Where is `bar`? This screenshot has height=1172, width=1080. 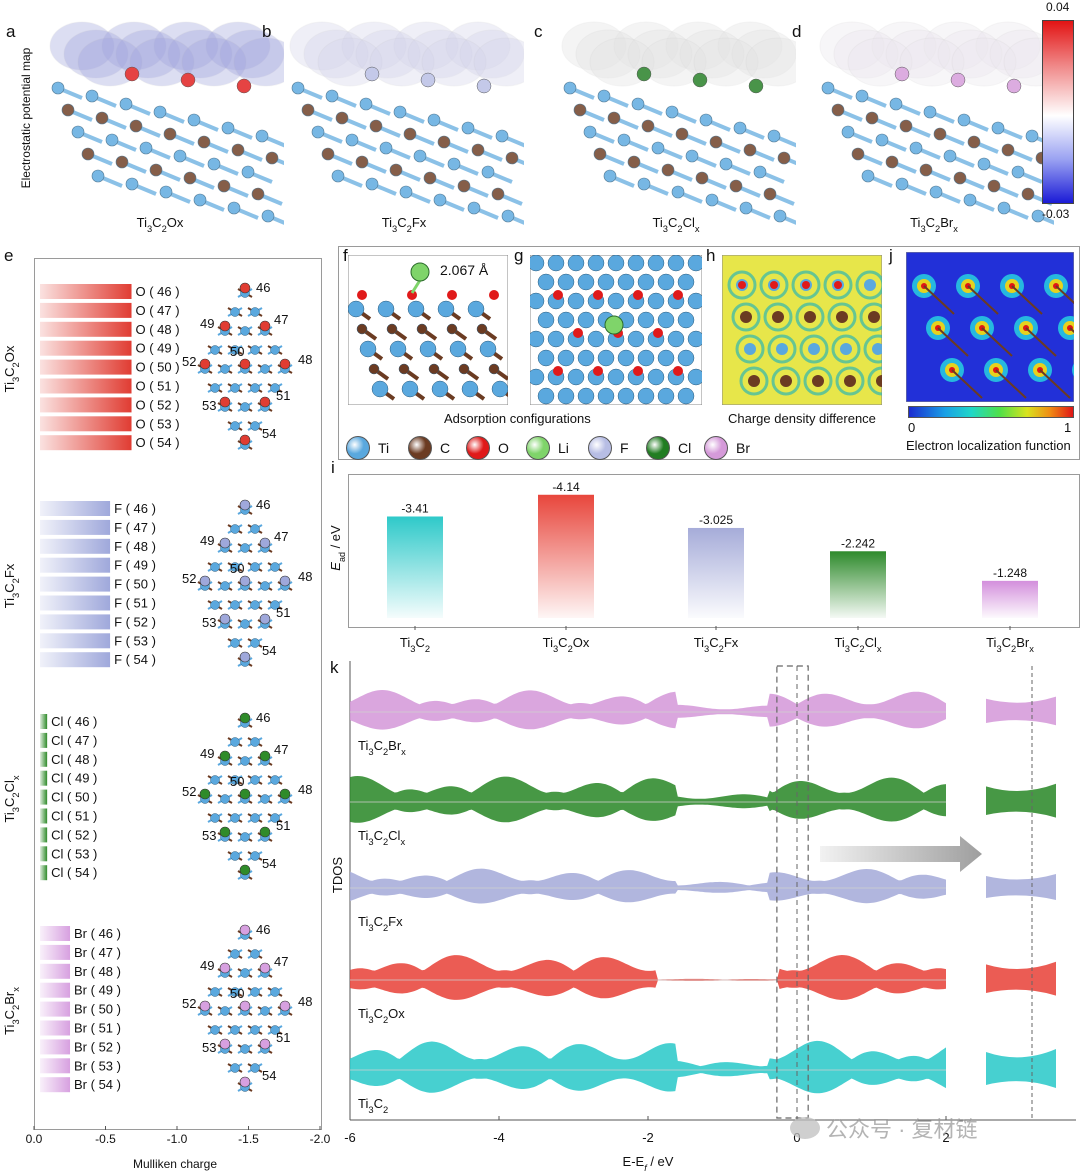 bar is located at coordinates (415, 567).